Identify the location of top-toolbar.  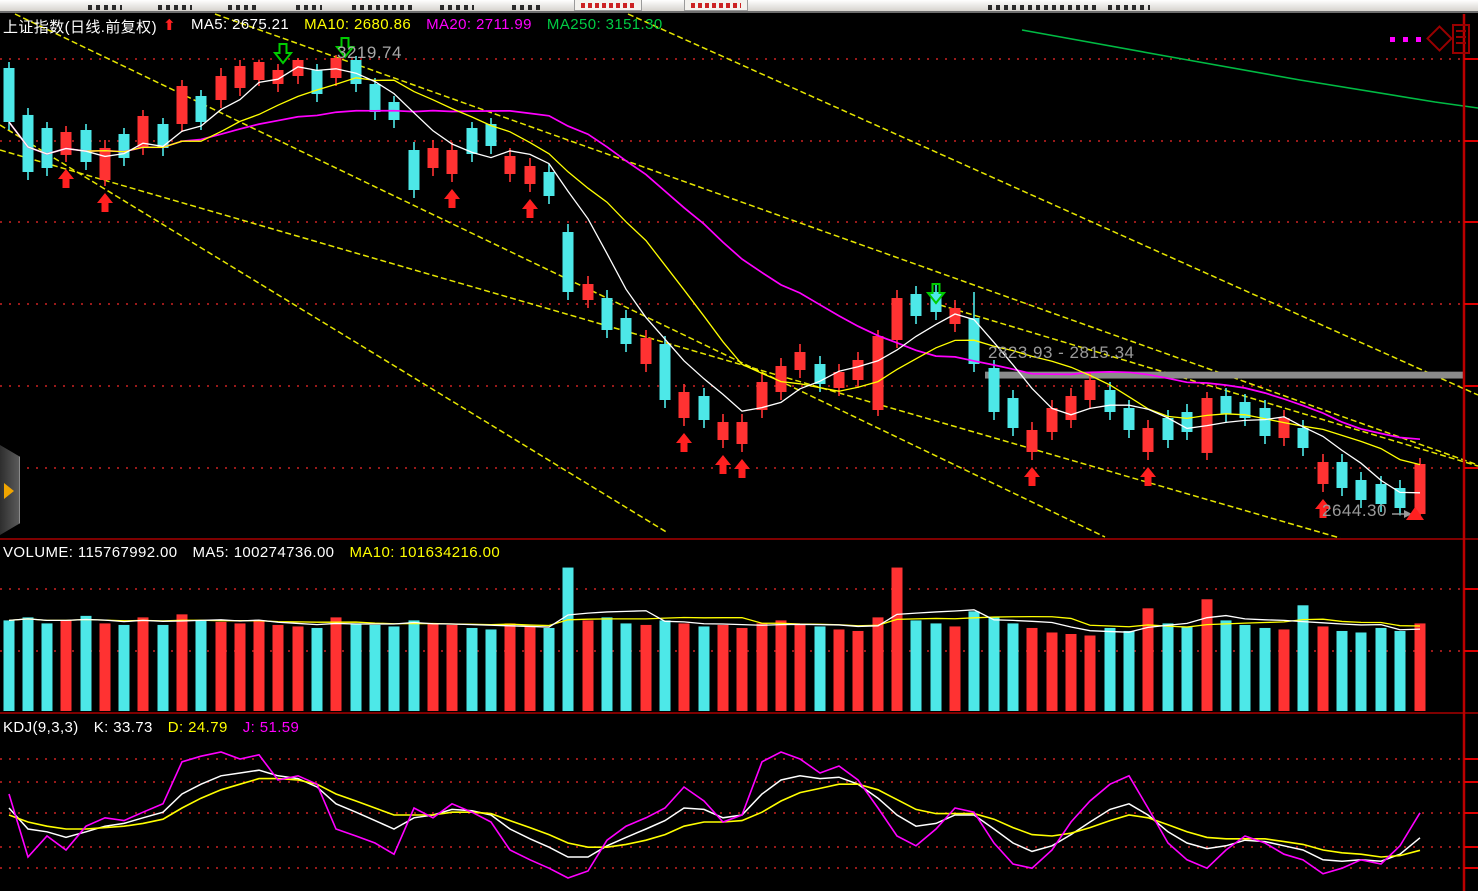
(739, 6).